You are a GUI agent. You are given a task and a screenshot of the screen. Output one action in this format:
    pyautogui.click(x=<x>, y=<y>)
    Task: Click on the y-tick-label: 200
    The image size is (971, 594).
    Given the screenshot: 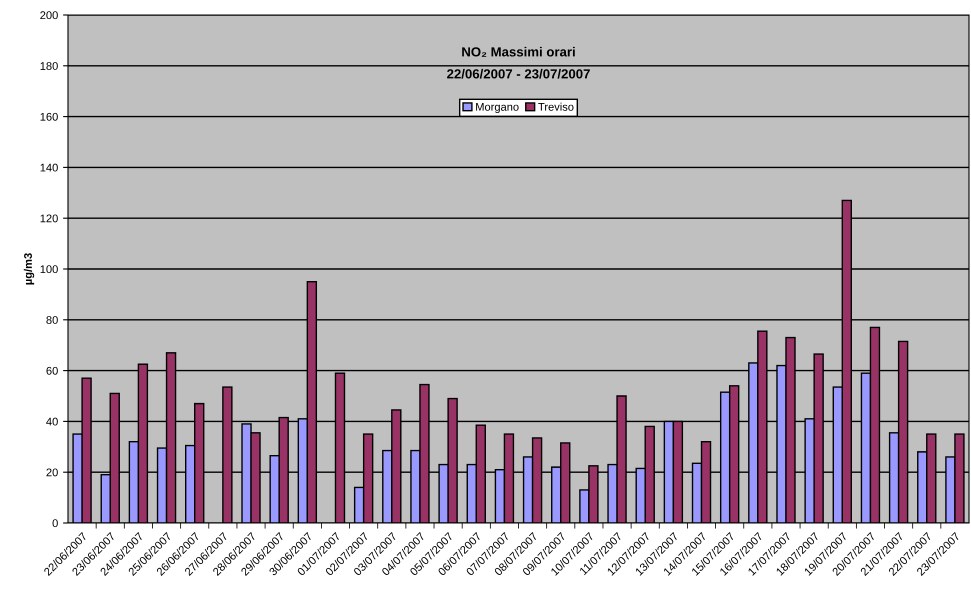 What is the action you would take?
    pyautogui.click(x=49, y=15)
    